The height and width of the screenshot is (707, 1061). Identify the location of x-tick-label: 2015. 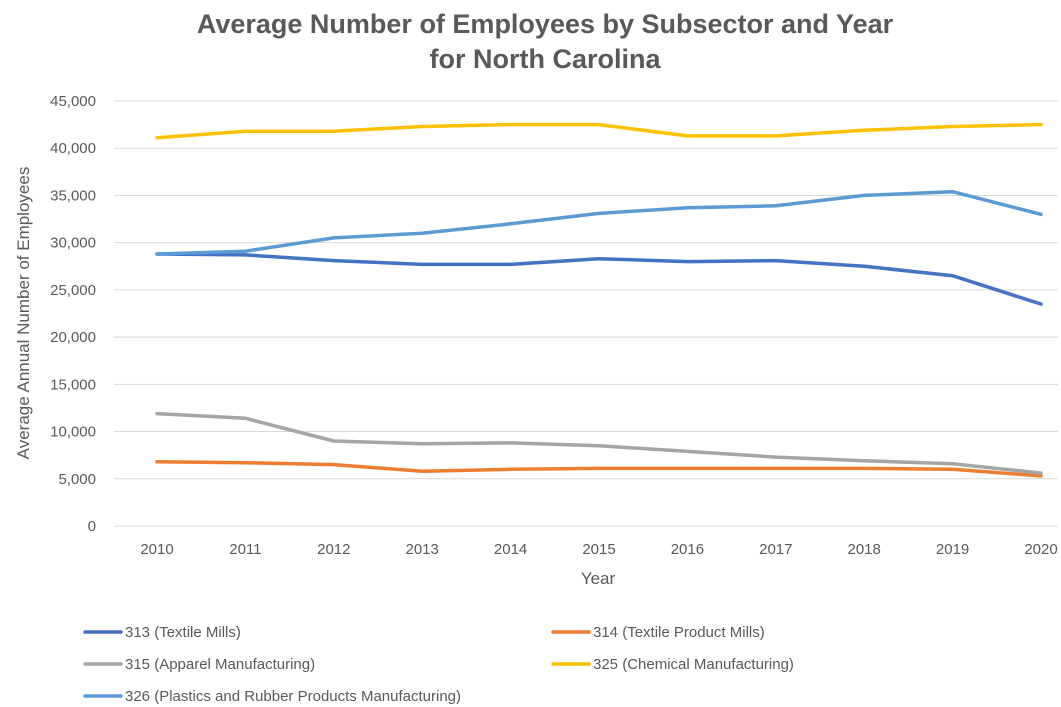
(598, 549).